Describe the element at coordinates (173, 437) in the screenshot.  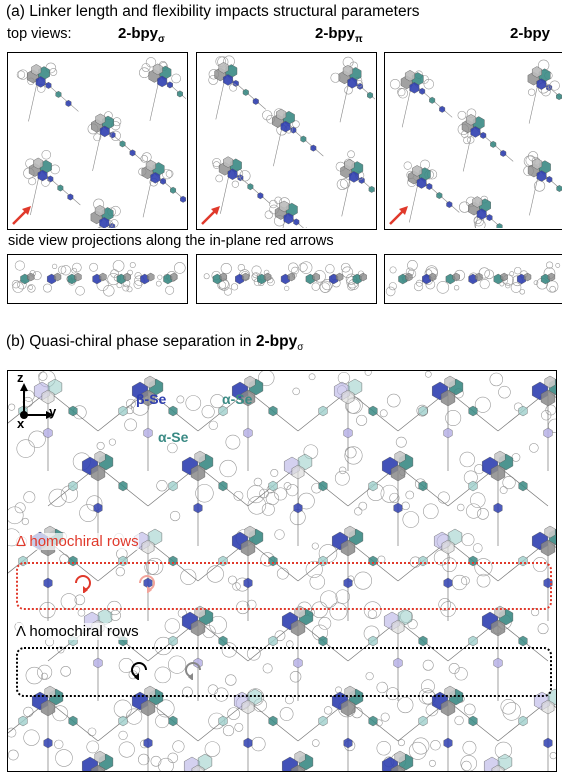
I see `alpha-se-label-2: α-Se` at that location.